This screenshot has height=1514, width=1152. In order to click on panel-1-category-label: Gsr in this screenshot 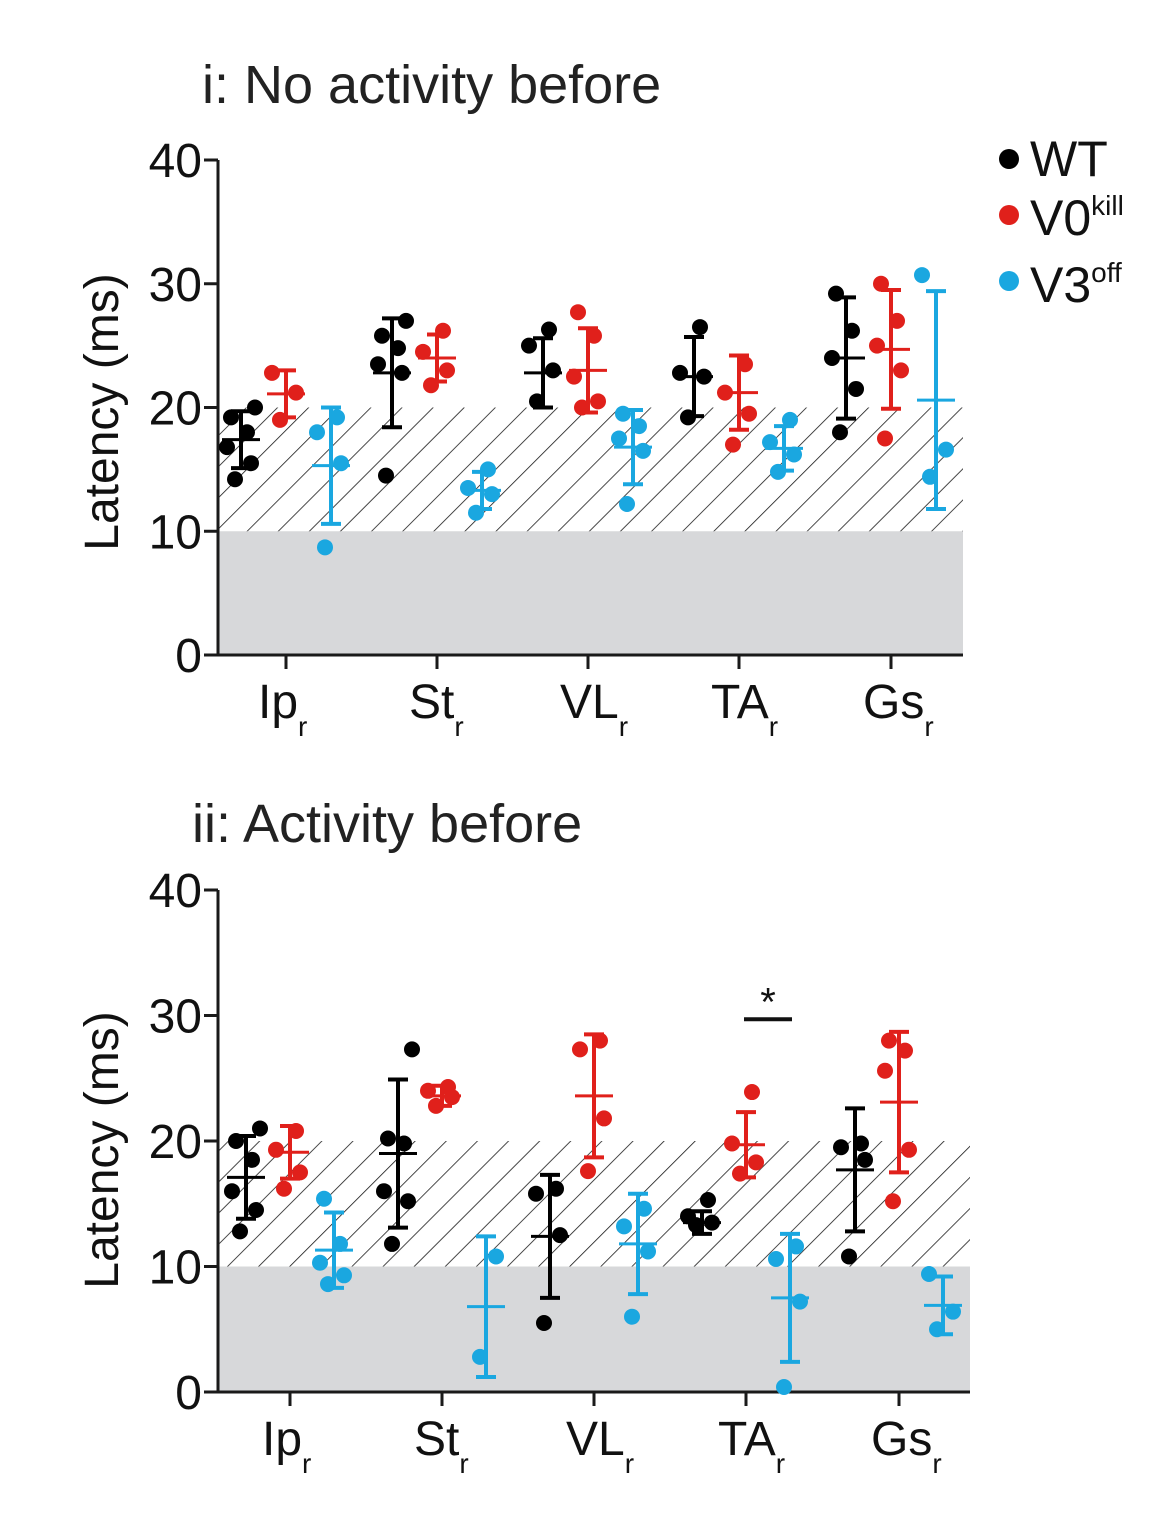, I will do `click(898, 709)`.